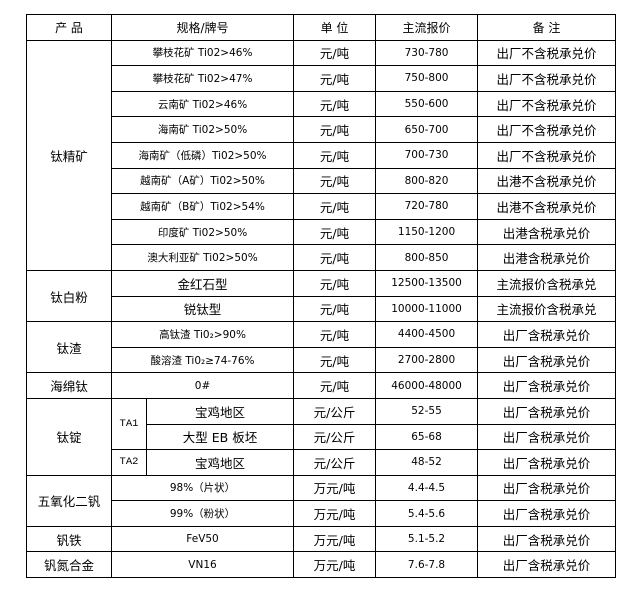 This screenshot has height=596, width=638. I want to click on product-cell: 钛精矿, so click(69, 155).